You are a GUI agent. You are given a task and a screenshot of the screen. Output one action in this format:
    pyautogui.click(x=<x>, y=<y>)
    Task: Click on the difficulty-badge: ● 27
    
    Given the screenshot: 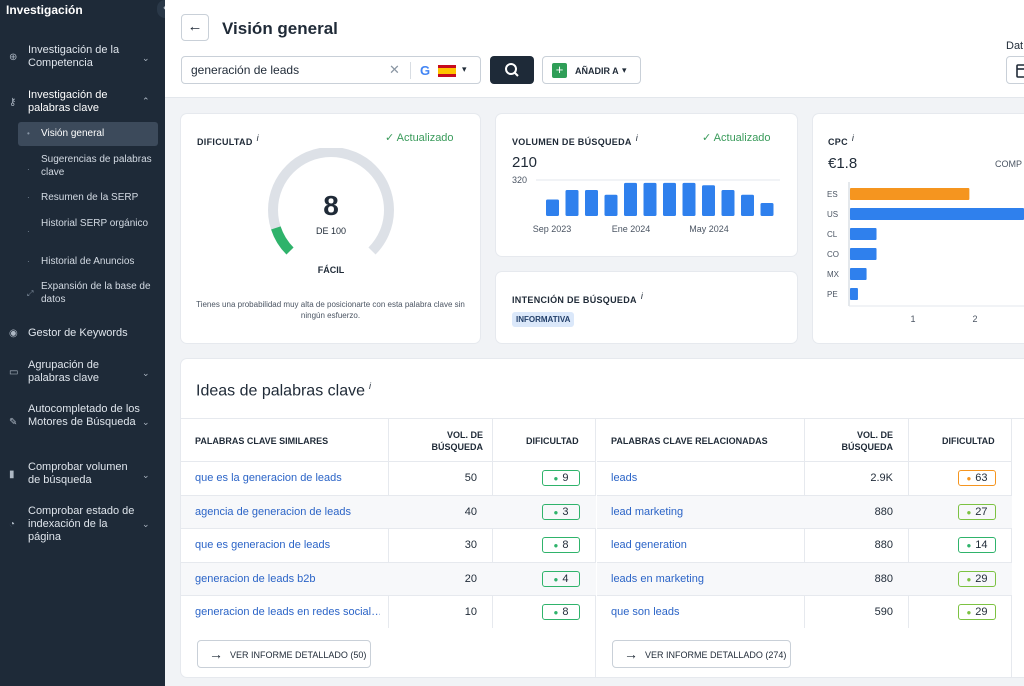 What is the action you would take?
    pyautogui.click(x=977, y=511)
    